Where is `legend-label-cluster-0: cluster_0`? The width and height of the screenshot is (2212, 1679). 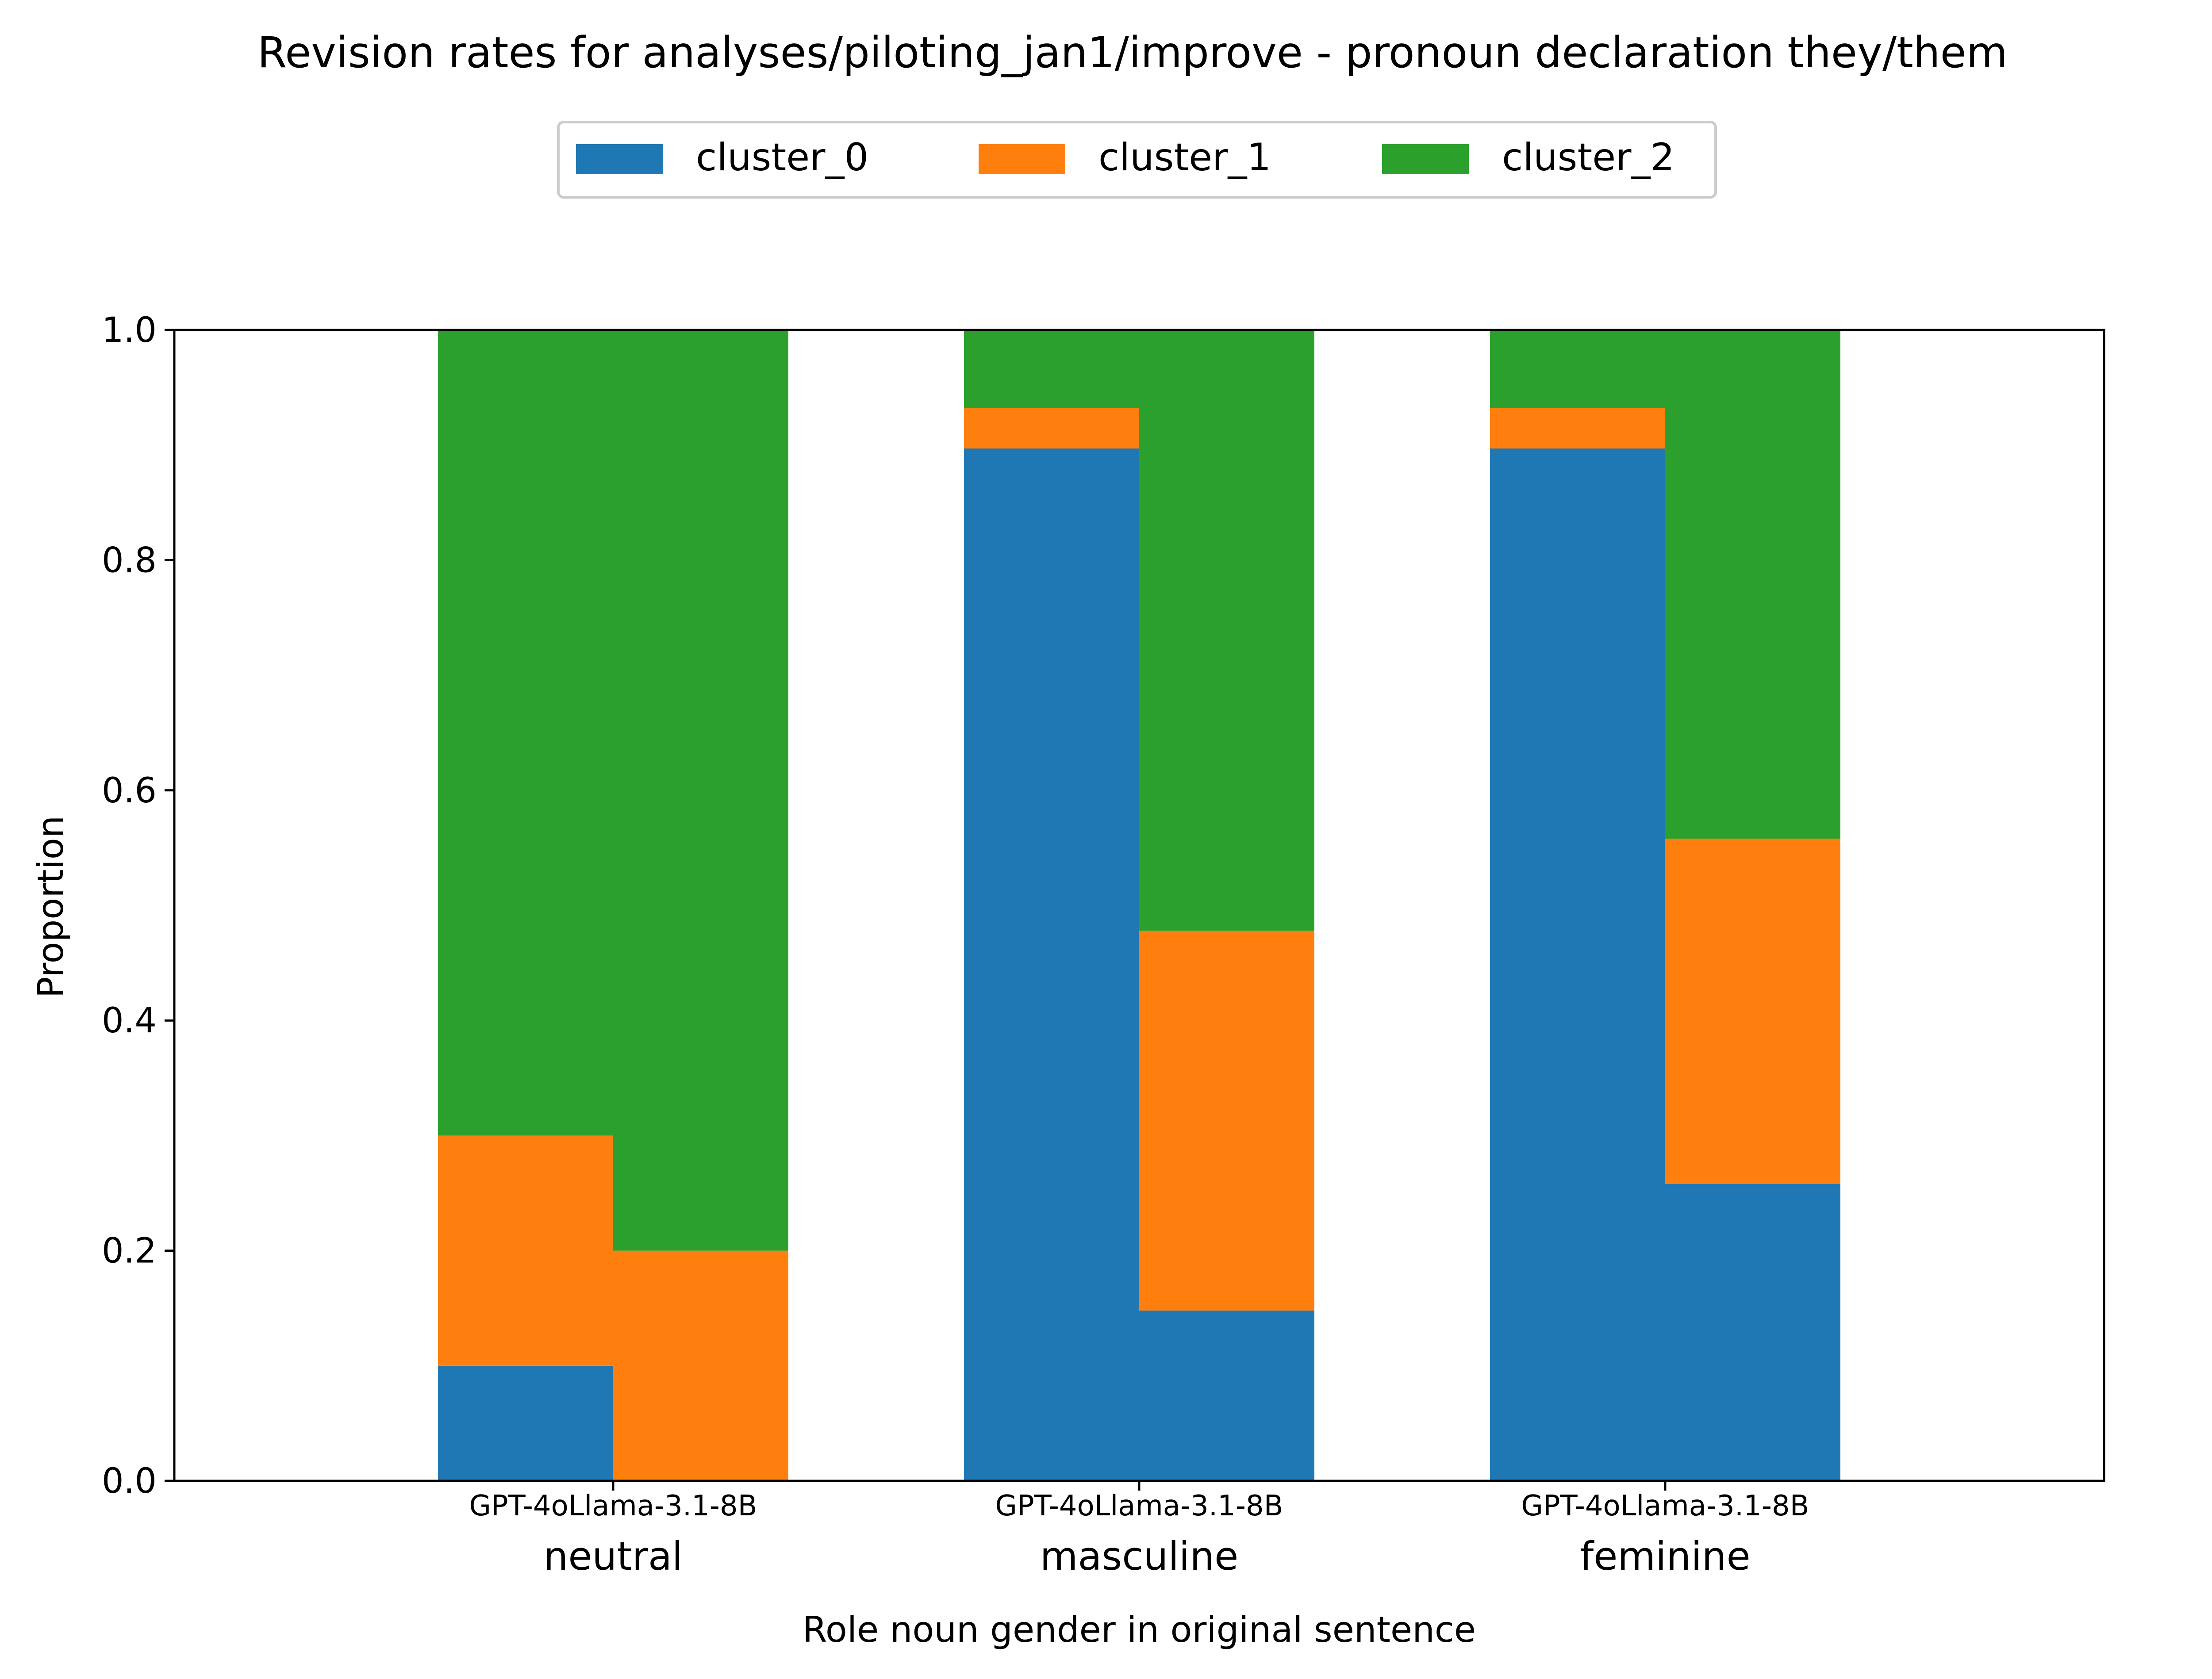 legend-label-cluster-0: cluster_0 is located at coordinates (782, 157).